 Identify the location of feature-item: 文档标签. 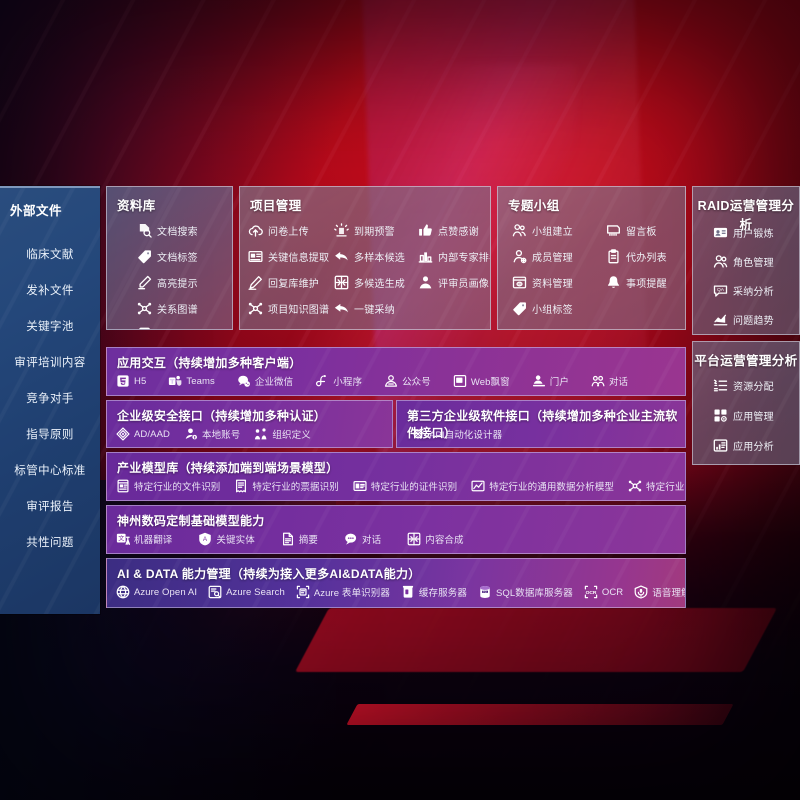
(181, 256).